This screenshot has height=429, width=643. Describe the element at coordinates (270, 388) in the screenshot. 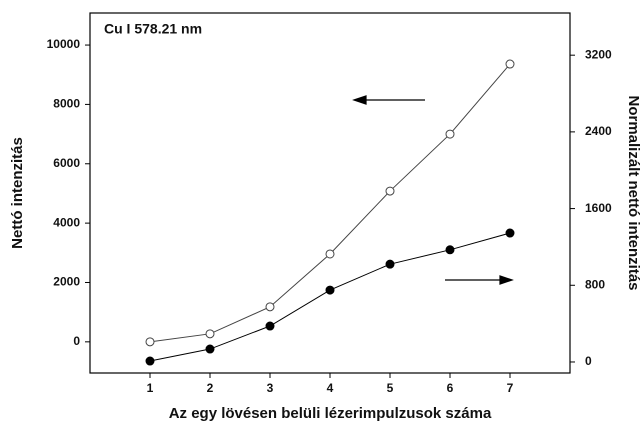

I see `x-tick-label: 3` at that location.